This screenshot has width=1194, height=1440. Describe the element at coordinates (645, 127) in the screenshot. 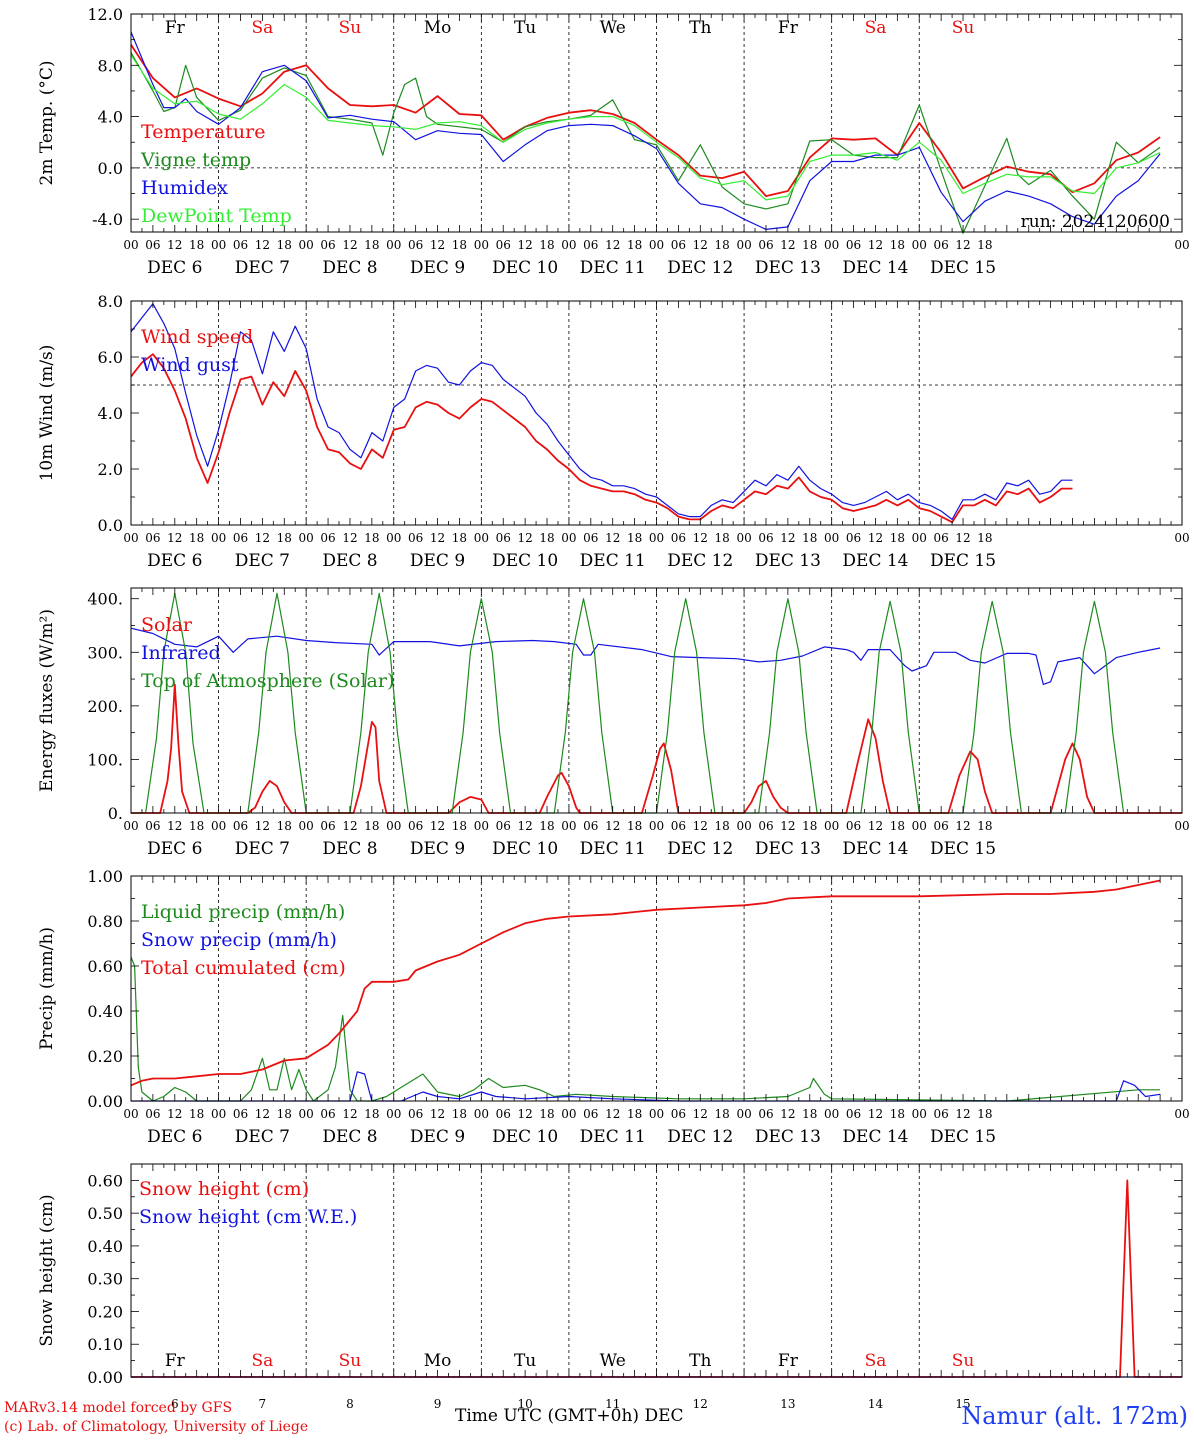

I see `series-line-lightgreen` at that location.